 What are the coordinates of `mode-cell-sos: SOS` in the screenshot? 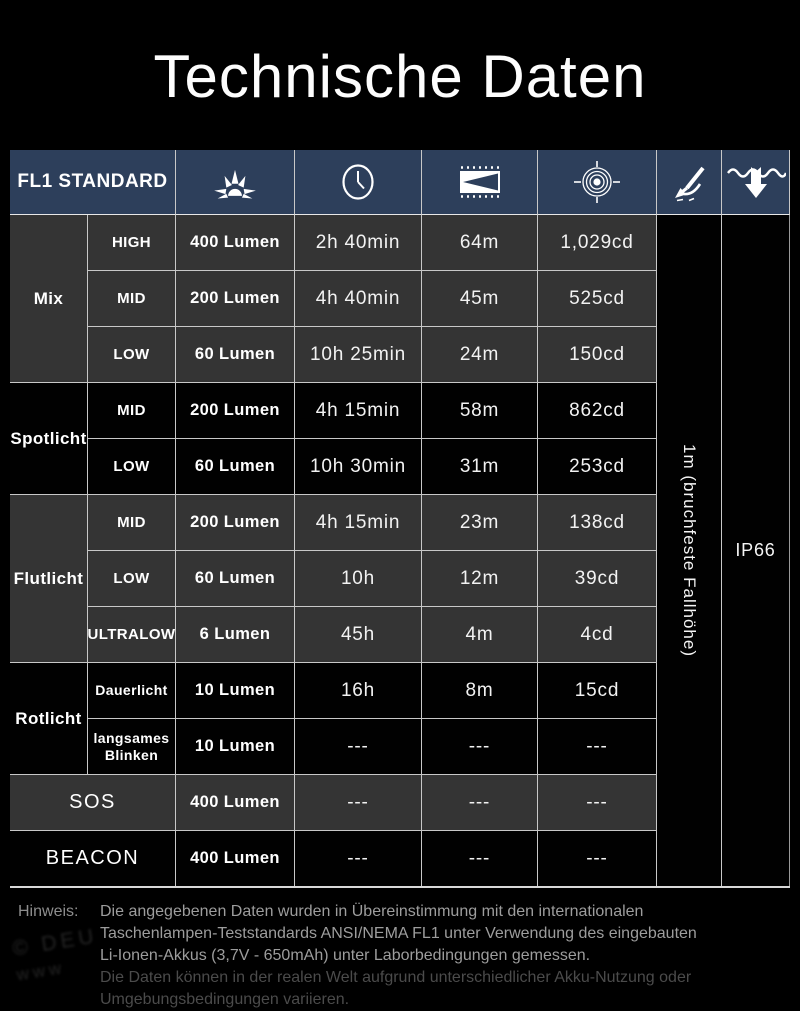 It's located at (93, 803).